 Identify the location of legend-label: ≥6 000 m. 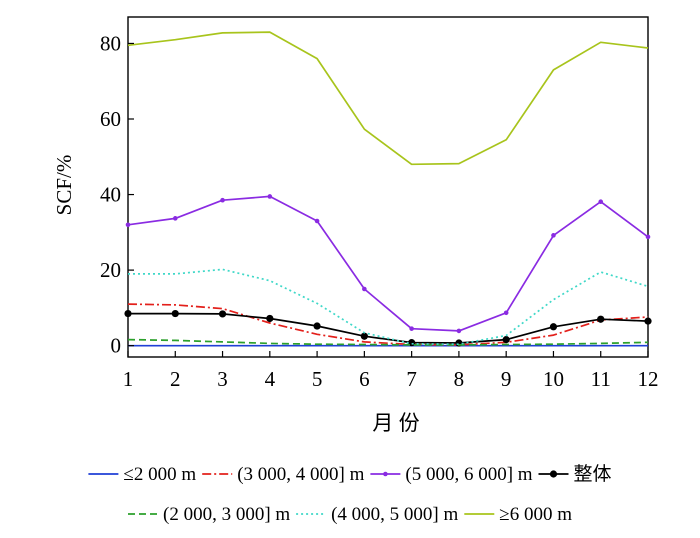
(535, 514).